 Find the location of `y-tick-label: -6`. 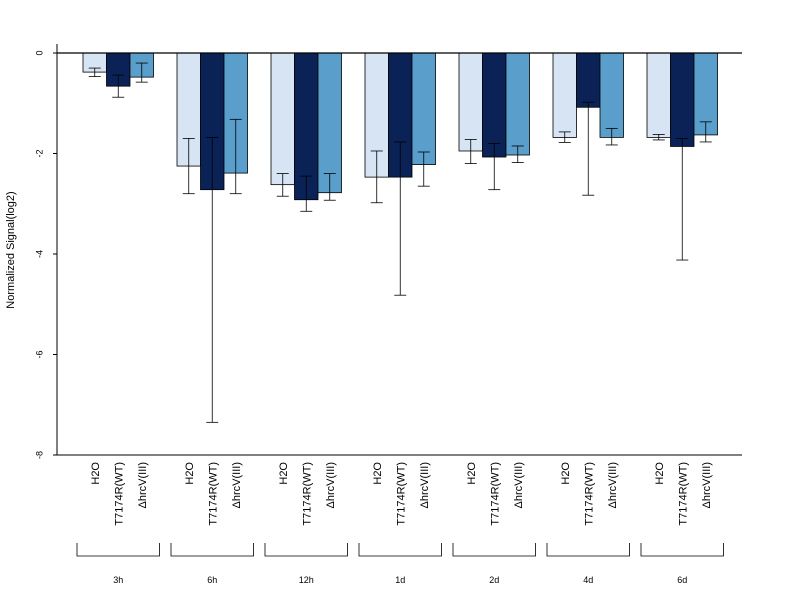

y-tick-label: -6 is located at coordinates (39, 354).